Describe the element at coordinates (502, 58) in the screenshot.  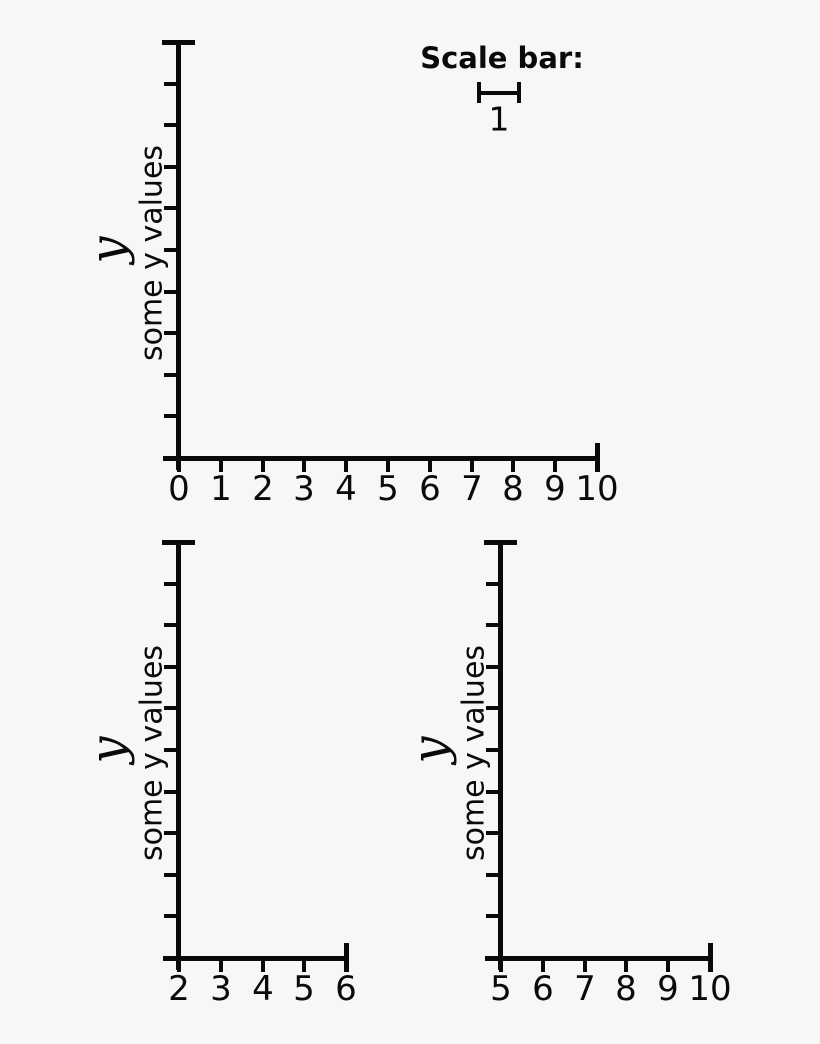
I see `scale-bar-title: Scale bar:` at that location.